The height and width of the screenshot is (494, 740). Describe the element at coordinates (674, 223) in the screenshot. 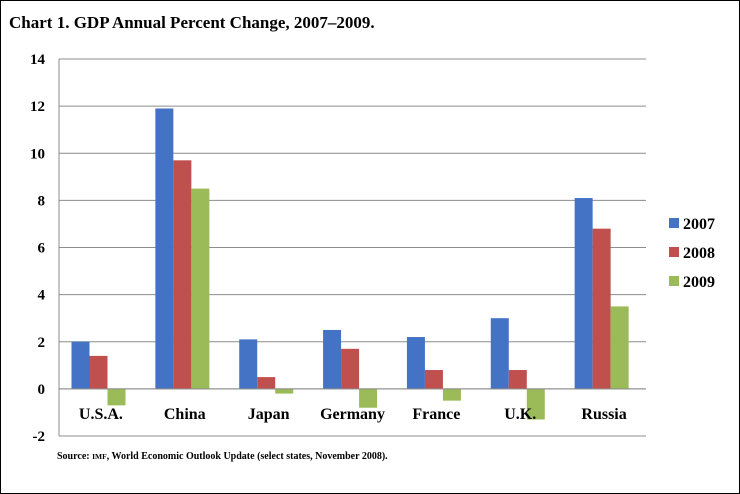

I see `legend-swatch-2007` at that location.